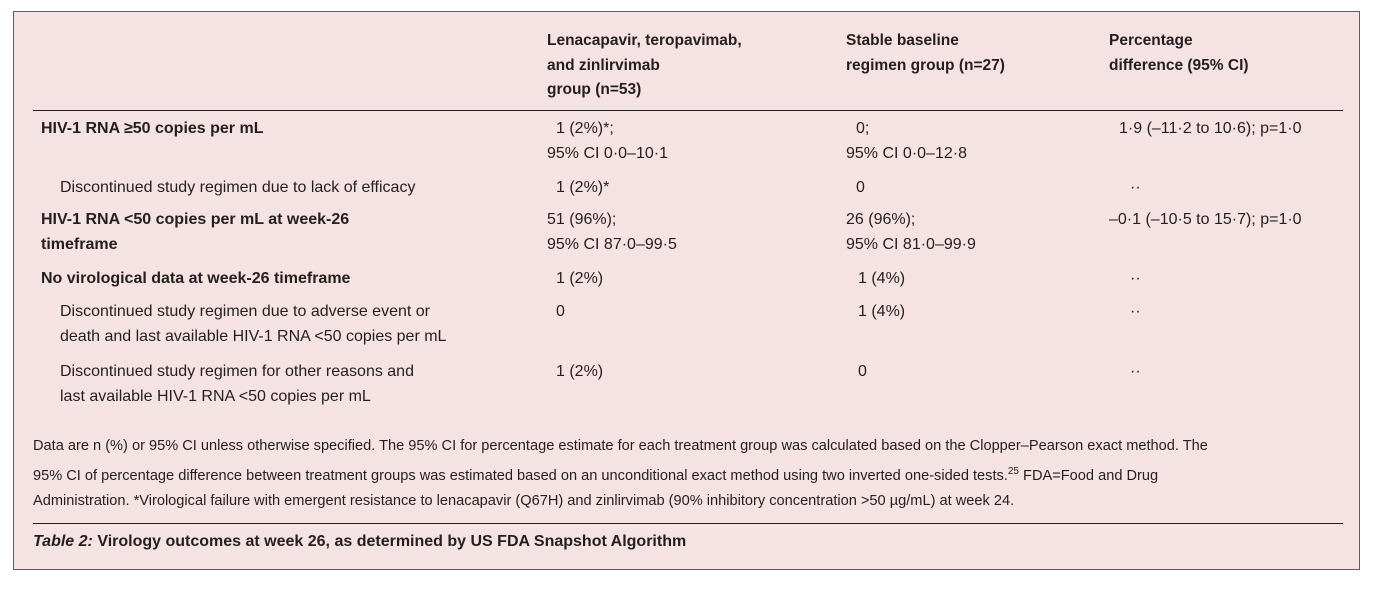 The width and height of the screenshot is (1374, 589). What do you see at coordinates (79, 244) in the screenshot?
I see `row-label-line: timeframe` at bounding box center [79, 244].